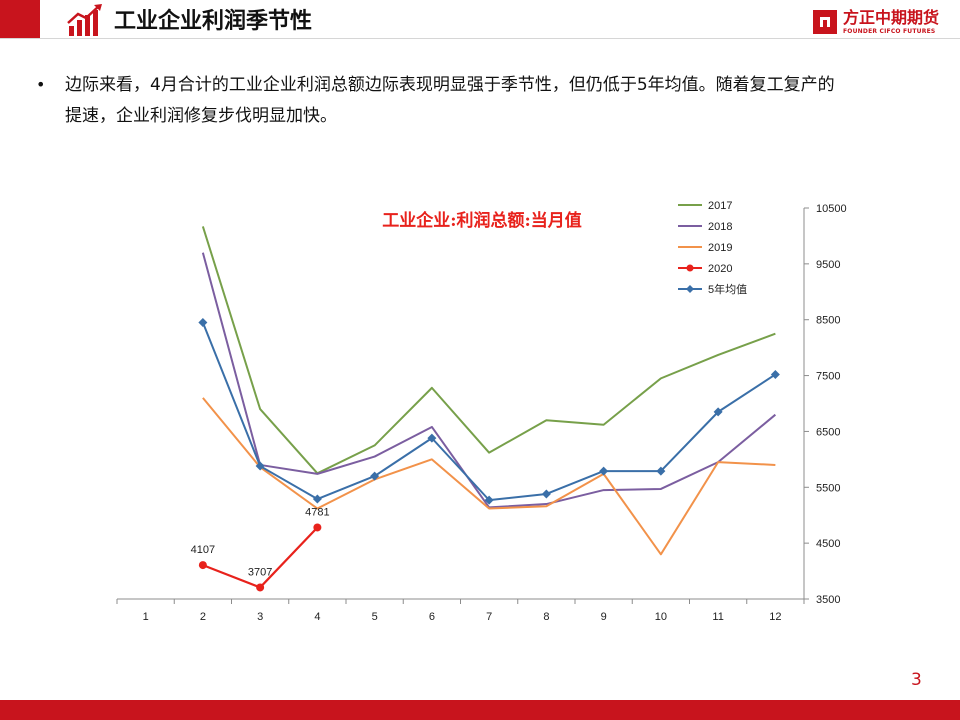  Describe the element at coordinates (916, 680) in the screenshot. I see `page-number: 3` at that location.